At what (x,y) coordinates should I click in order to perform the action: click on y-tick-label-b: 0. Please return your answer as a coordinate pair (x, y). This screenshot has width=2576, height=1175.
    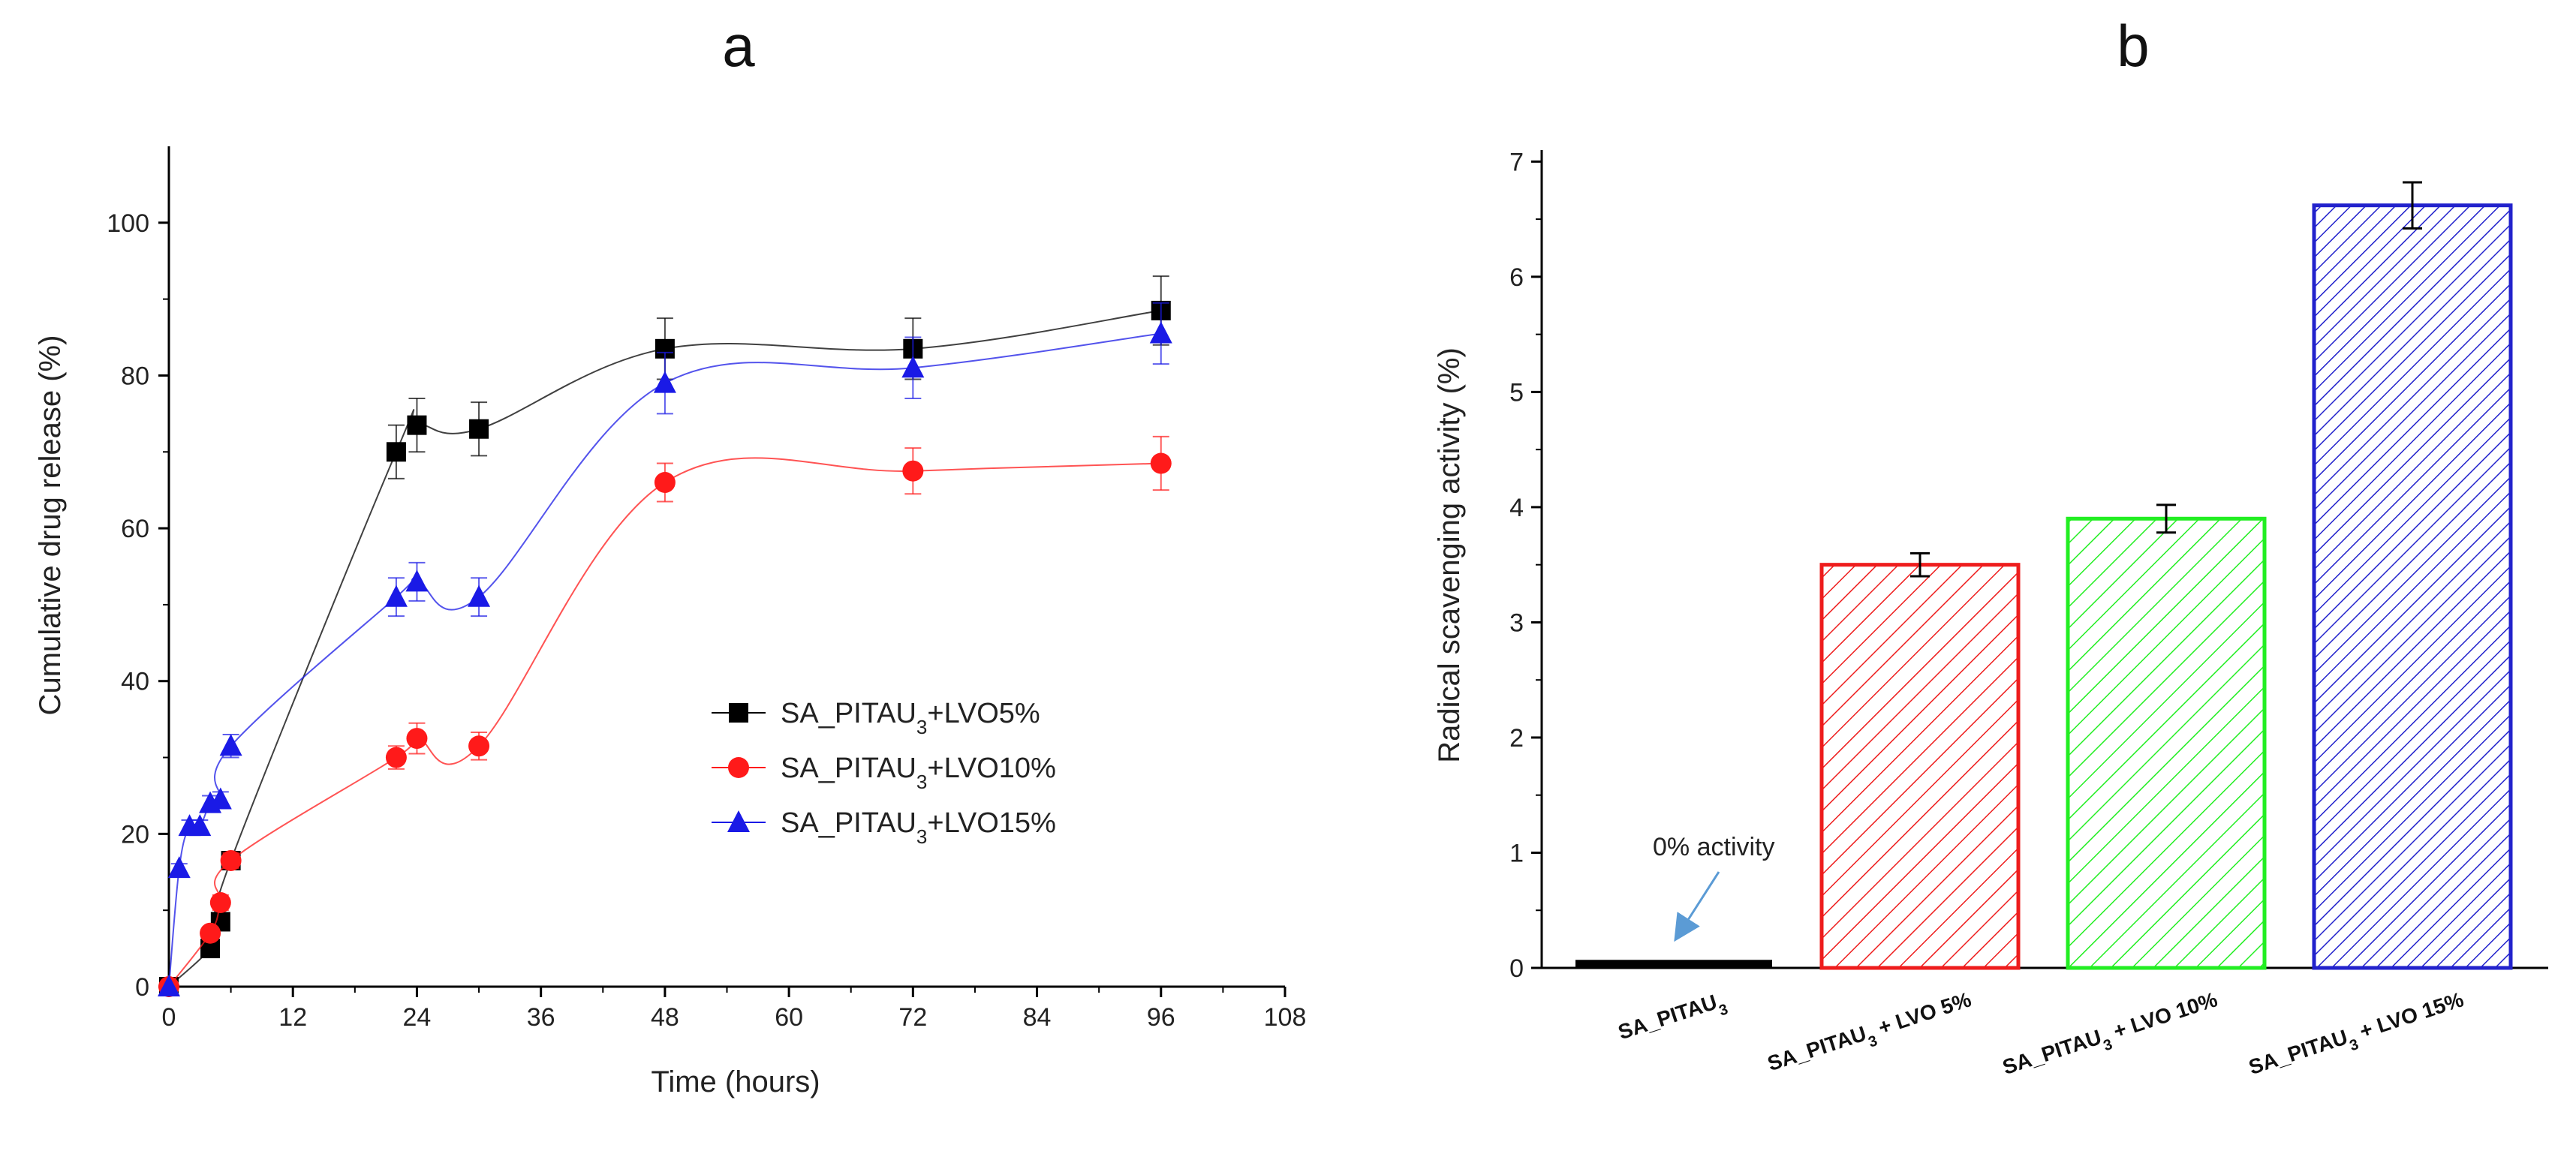
    Looking at the image, I should click on (1516, 968).